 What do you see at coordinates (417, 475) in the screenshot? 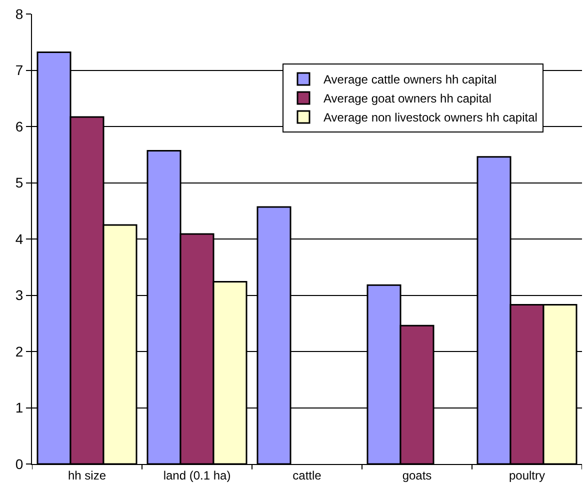
I see `x-tick-label: goats` at bounding box center [417, 475].